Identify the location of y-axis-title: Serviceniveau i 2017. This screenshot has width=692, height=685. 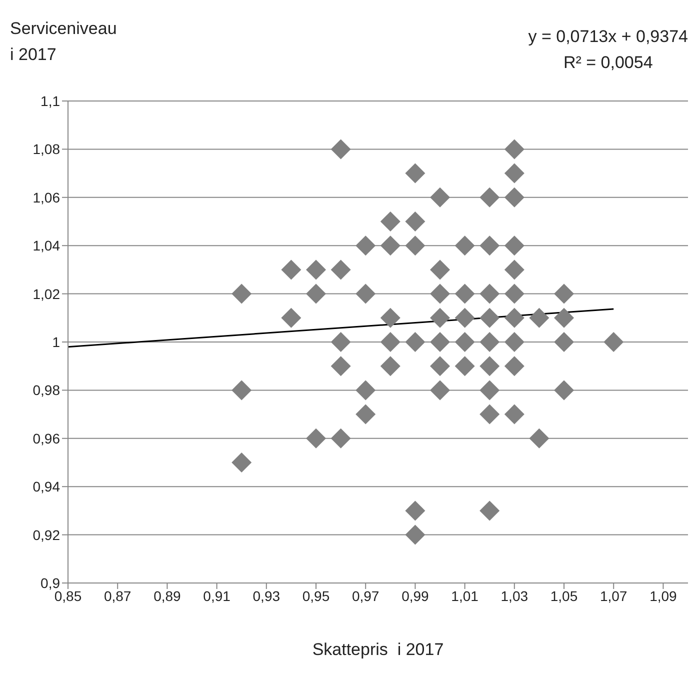
(63, 42).